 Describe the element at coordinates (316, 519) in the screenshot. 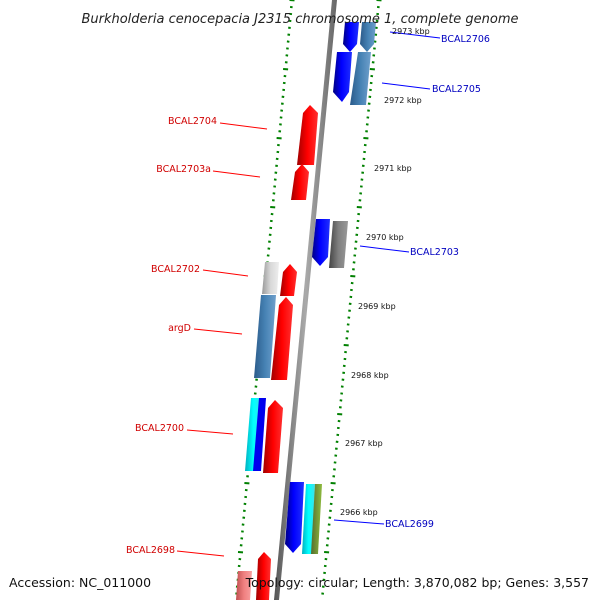

I see `gene-bcal2699-olive` at that location.